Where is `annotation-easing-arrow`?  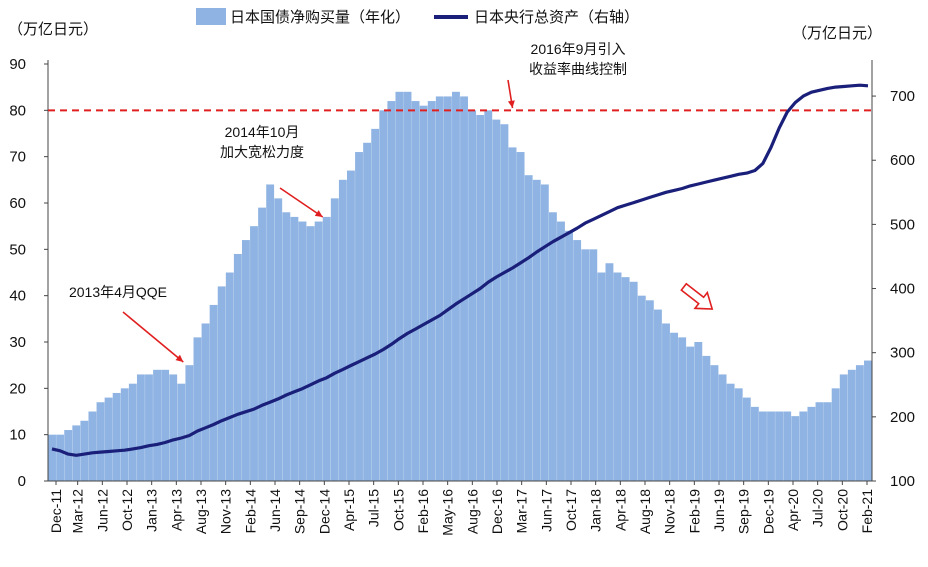
annotation-easing-arrow is located at coordinates (301, 202).